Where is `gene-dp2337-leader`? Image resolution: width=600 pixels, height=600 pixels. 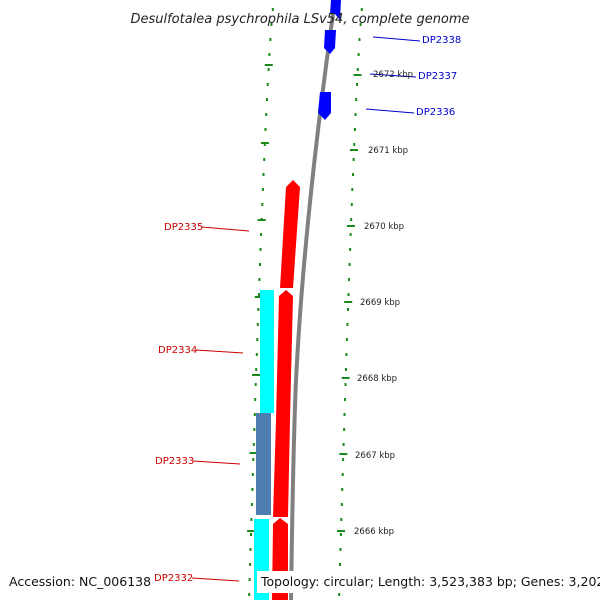 gene-dp2337-leader is located at coordinates (393, 75).